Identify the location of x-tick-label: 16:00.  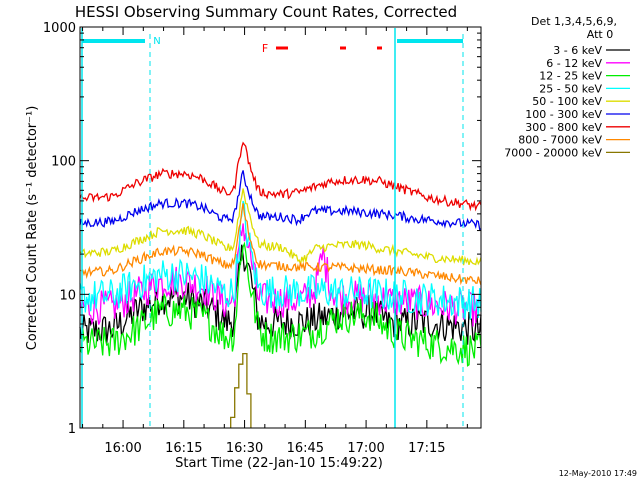
(122, 448).